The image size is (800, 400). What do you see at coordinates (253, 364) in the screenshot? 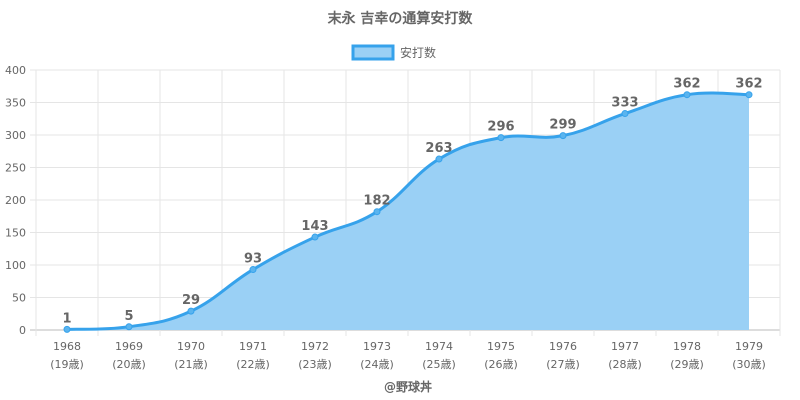
I see `x-tick-sublabel: (22歳)` at bounding box center [253, 364].